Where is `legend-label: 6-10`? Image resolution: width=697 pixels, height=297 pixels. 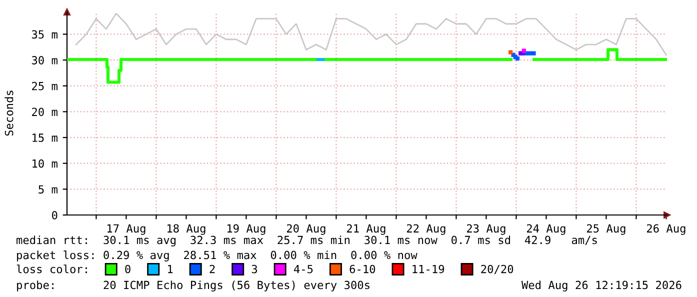 legend-label: 6-10 is located at coordinates (363, 269).